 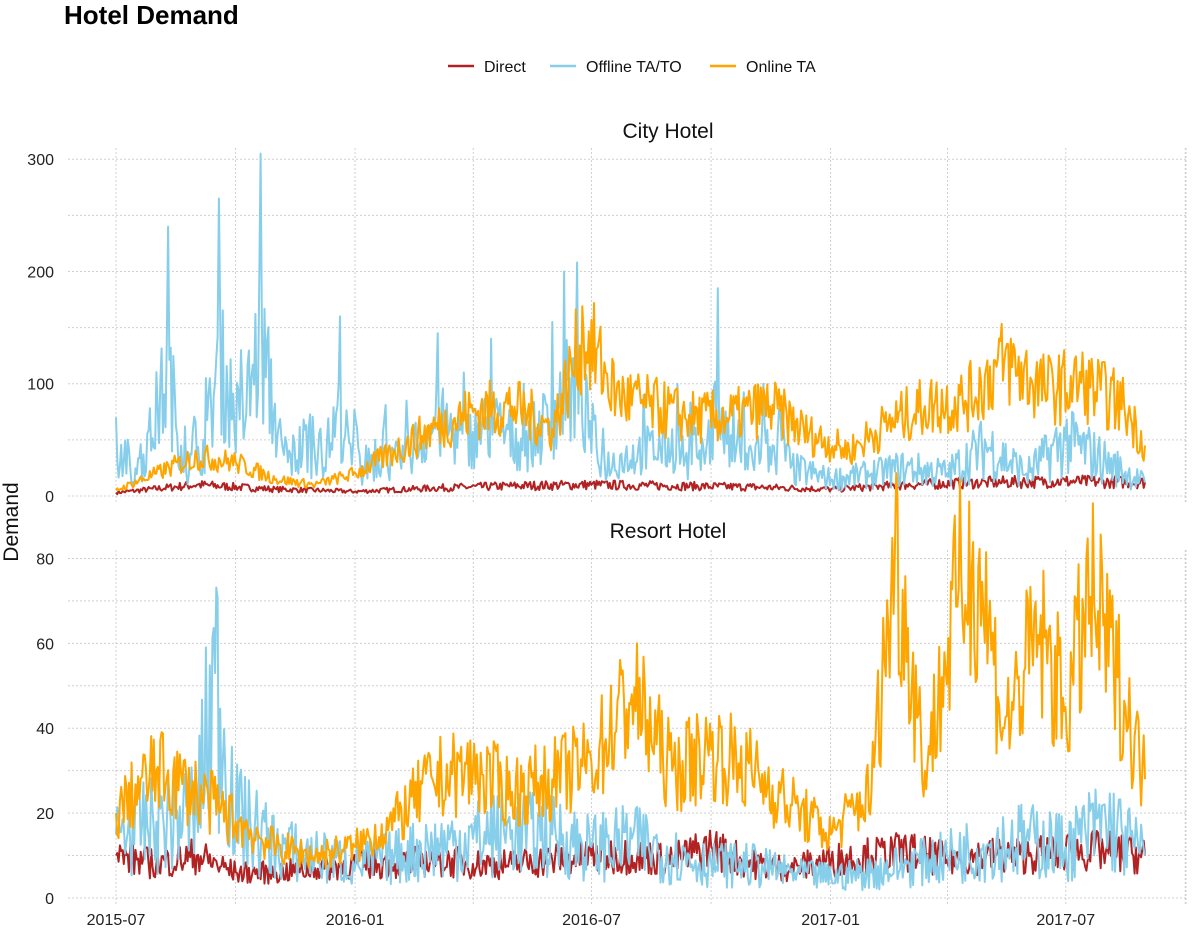 I want to click on legend-label: Online TA, so click(x=781, y=67).